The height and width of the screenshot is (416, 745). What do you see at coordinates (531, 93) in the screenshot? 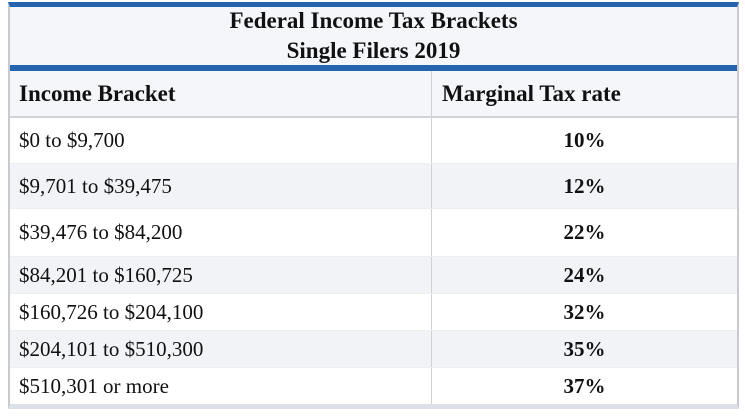
I see `column-header-marginal-tax-rate: Marginal Tax rate` at bounding box center [531, 93].